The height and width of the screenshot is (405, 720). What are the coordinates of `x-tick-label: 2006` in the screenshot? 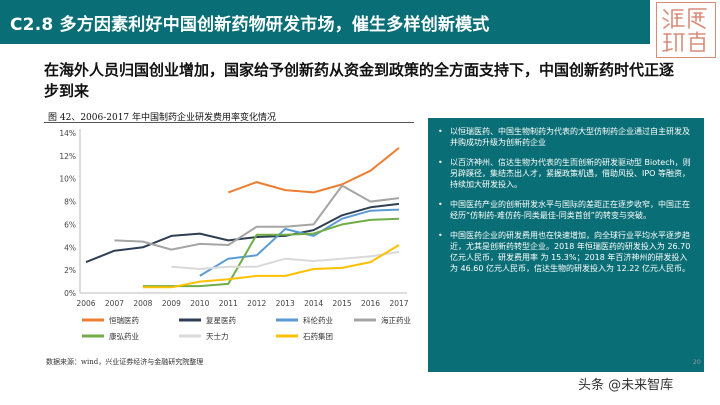 It's located at (85, 303).